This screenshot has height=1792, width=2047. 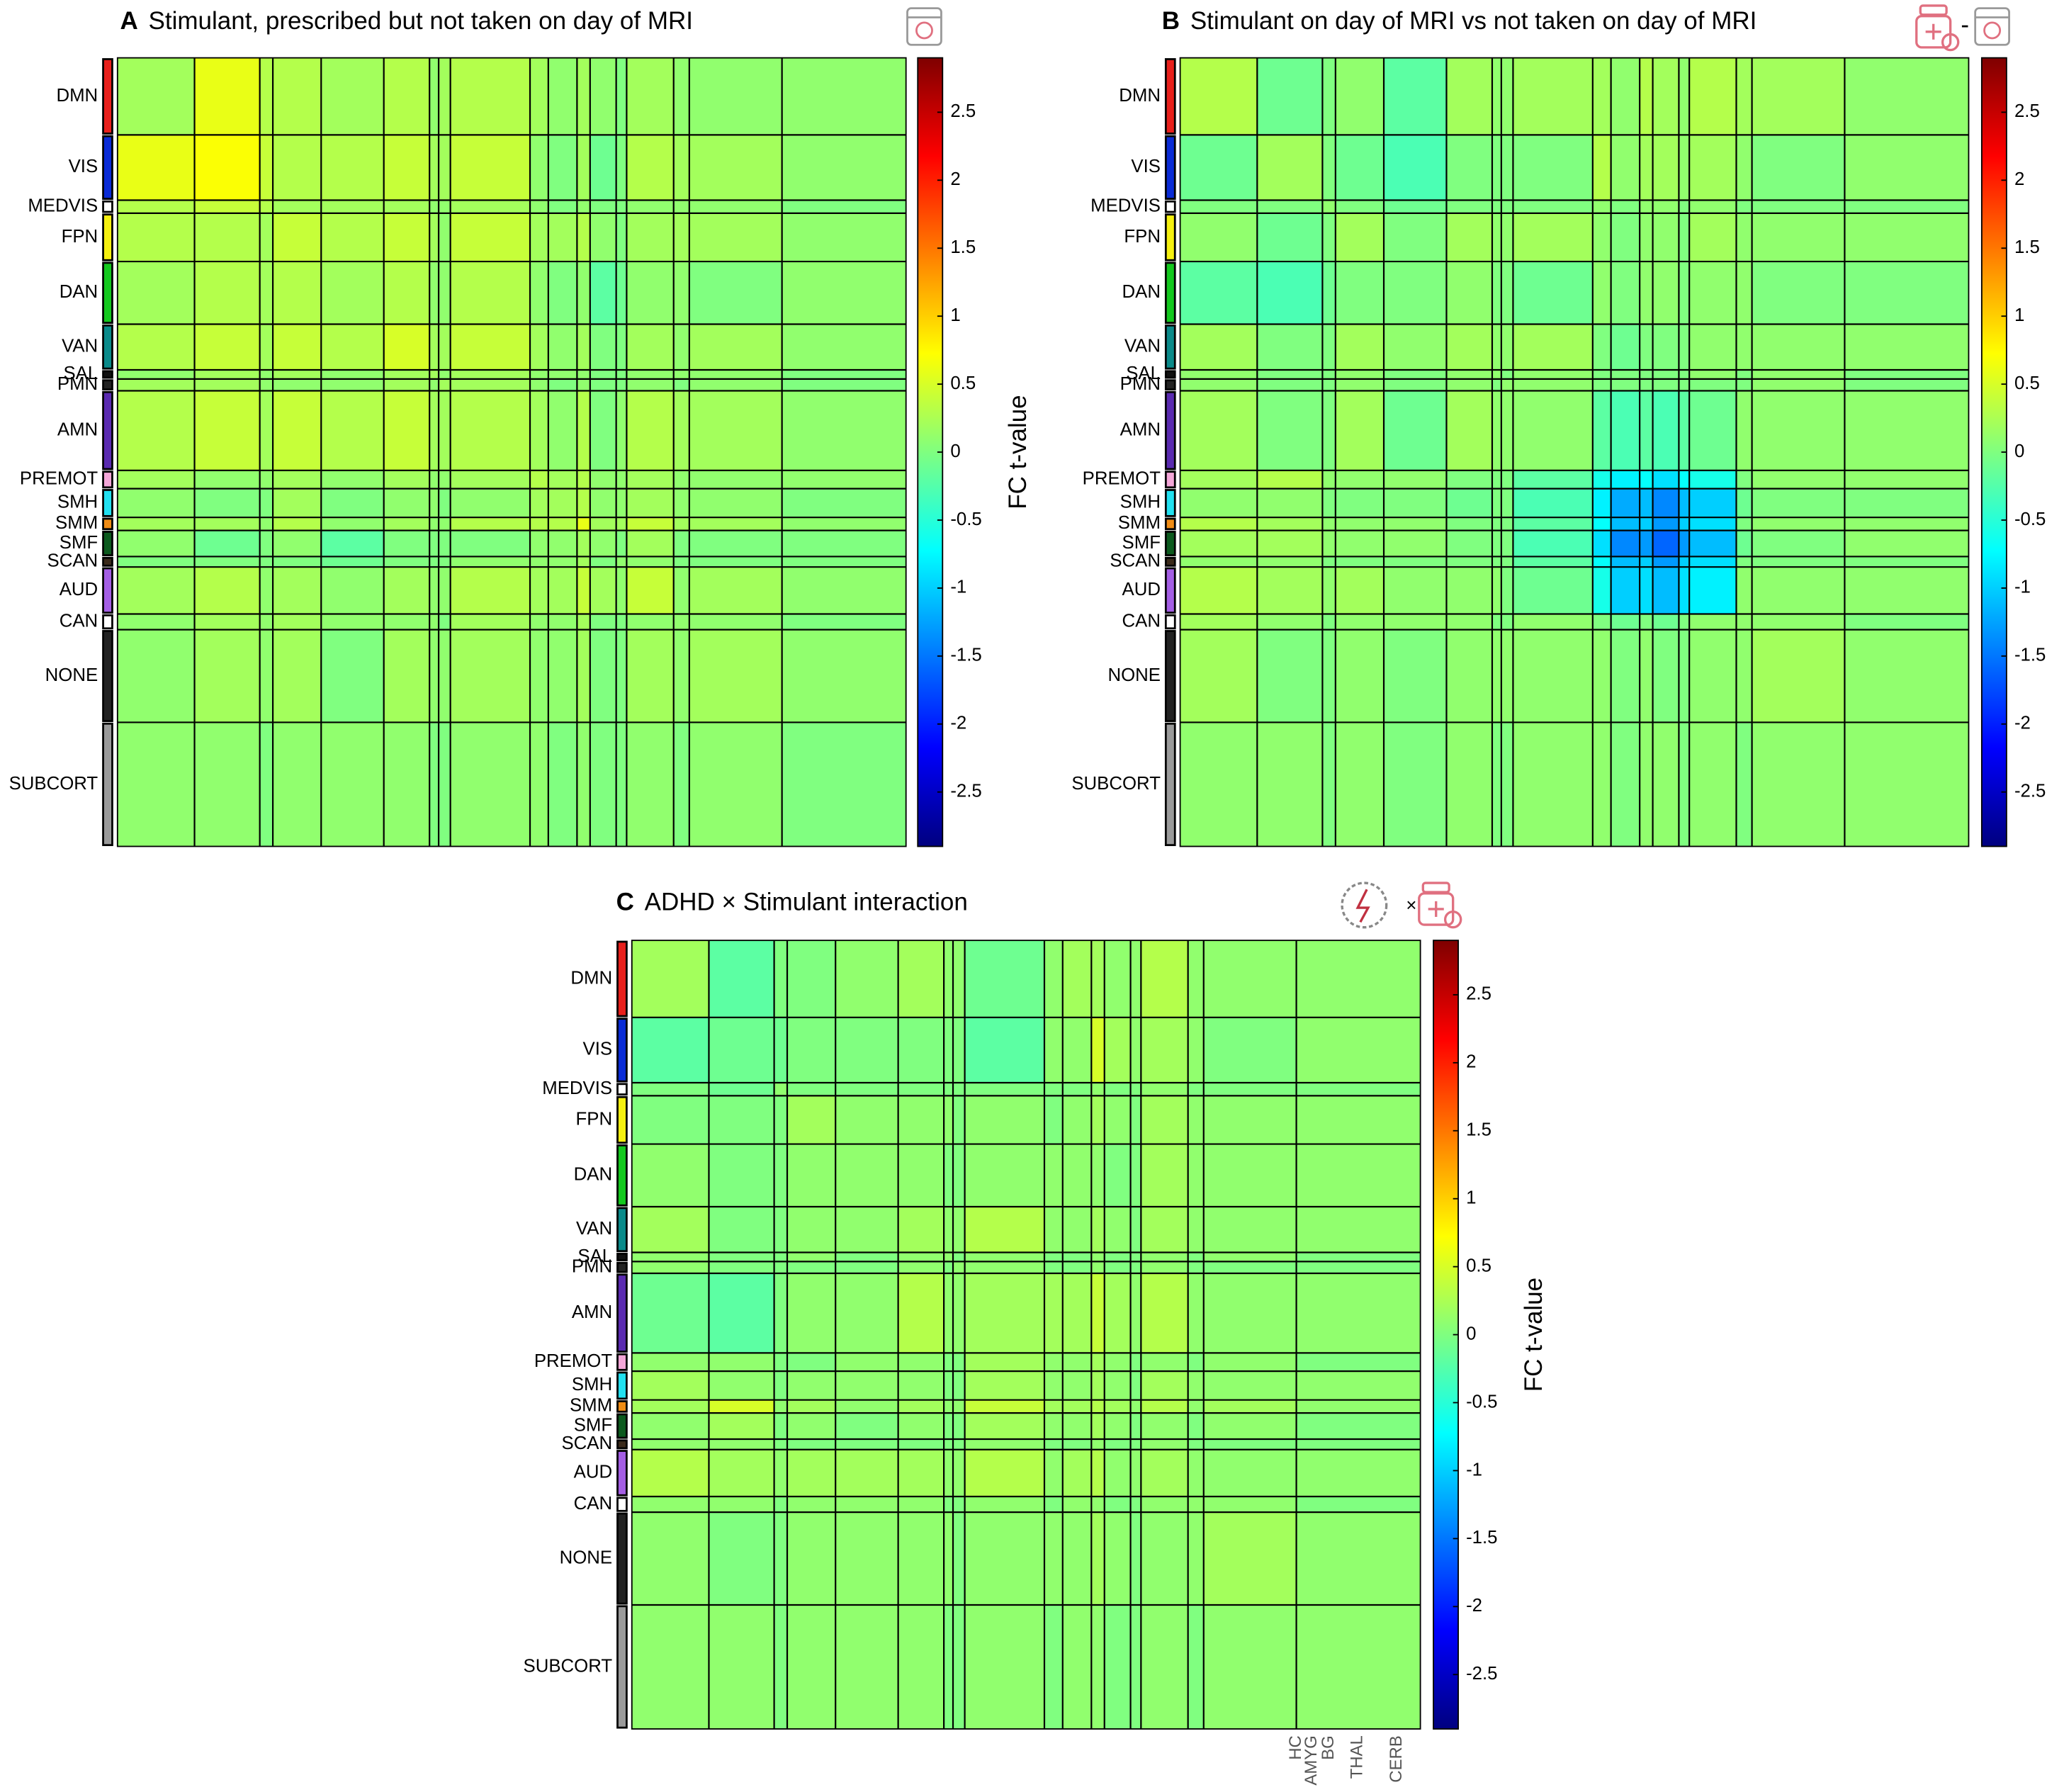 What do you see at coordinates (592, 1384) in the screenshot?
I see `network-label: SMH` at bounding box center [592, 1384].